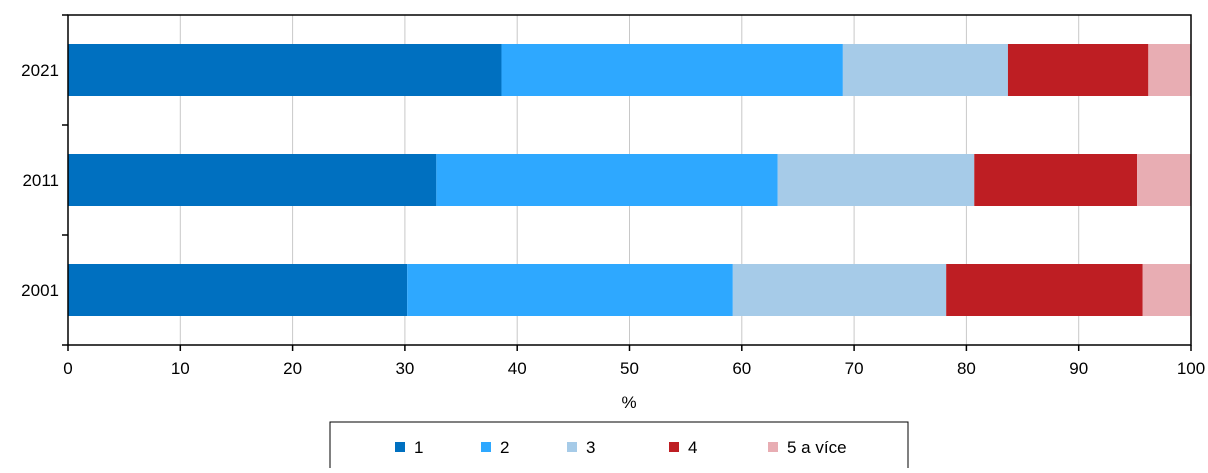  Describe the element at coordinates (409, 447) in the screenshot. I see `legend-item: 1` at that location.